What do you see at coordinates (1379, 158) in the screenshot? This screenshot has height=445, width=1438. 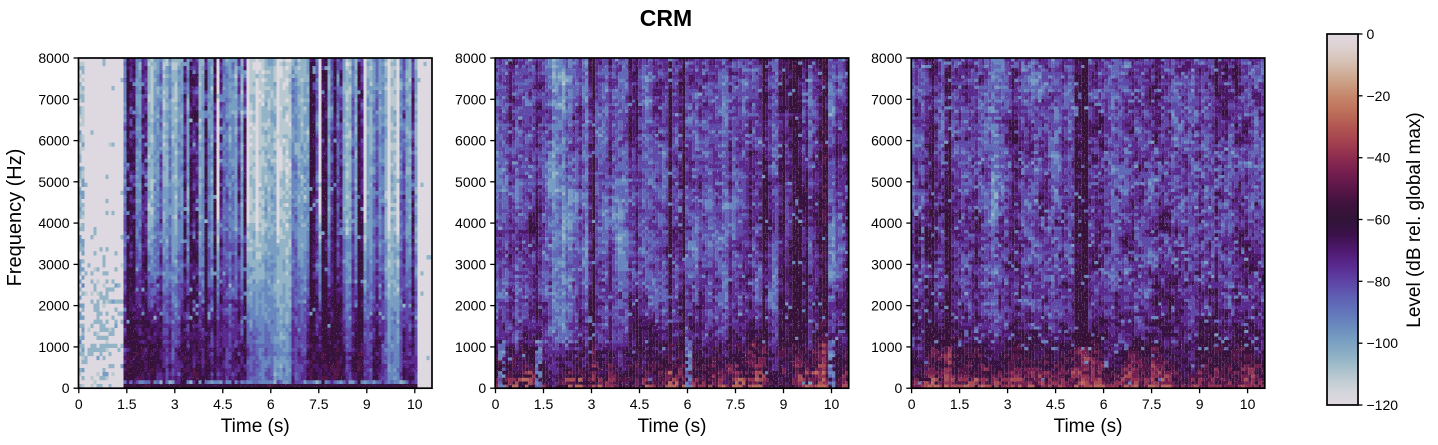 I see `svg-text: −40` at bounding box center [1379, 158].